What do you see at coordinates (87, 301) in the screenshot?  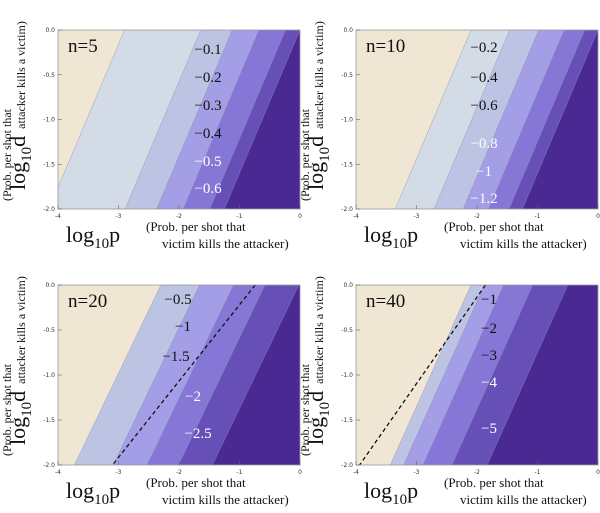 I see `n-value-label: n=20` at bounding box center [87, 301].